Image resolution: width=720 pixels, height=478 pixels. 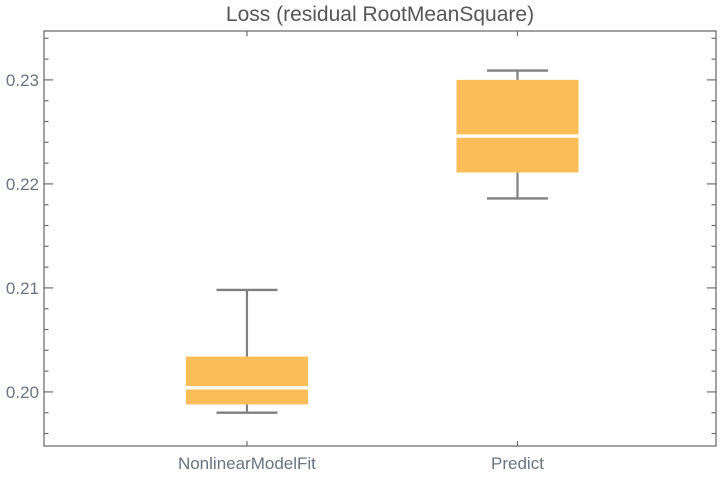 What do you see at coordinates (22, 288) in the screenshot?
I see `y-axis-tick-label: 0.21` at bounding box center [22, 288].